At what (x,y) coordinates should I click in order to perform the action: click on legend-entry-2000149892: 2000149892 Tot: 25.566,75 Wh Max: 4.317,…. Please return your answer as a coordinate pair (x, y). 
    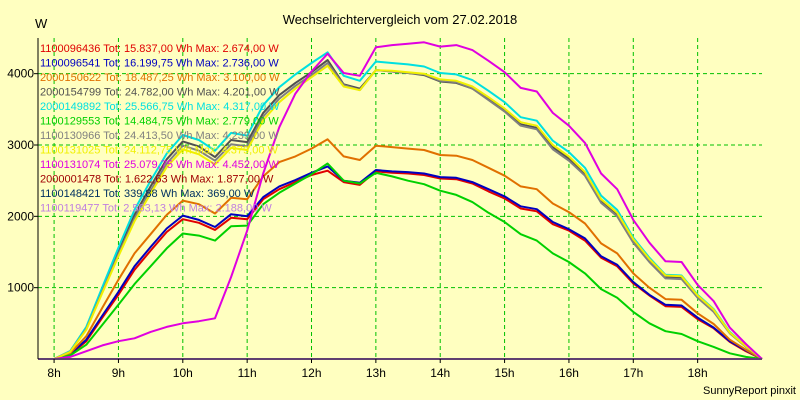
    Looking at the image, I should click on (160, 107).